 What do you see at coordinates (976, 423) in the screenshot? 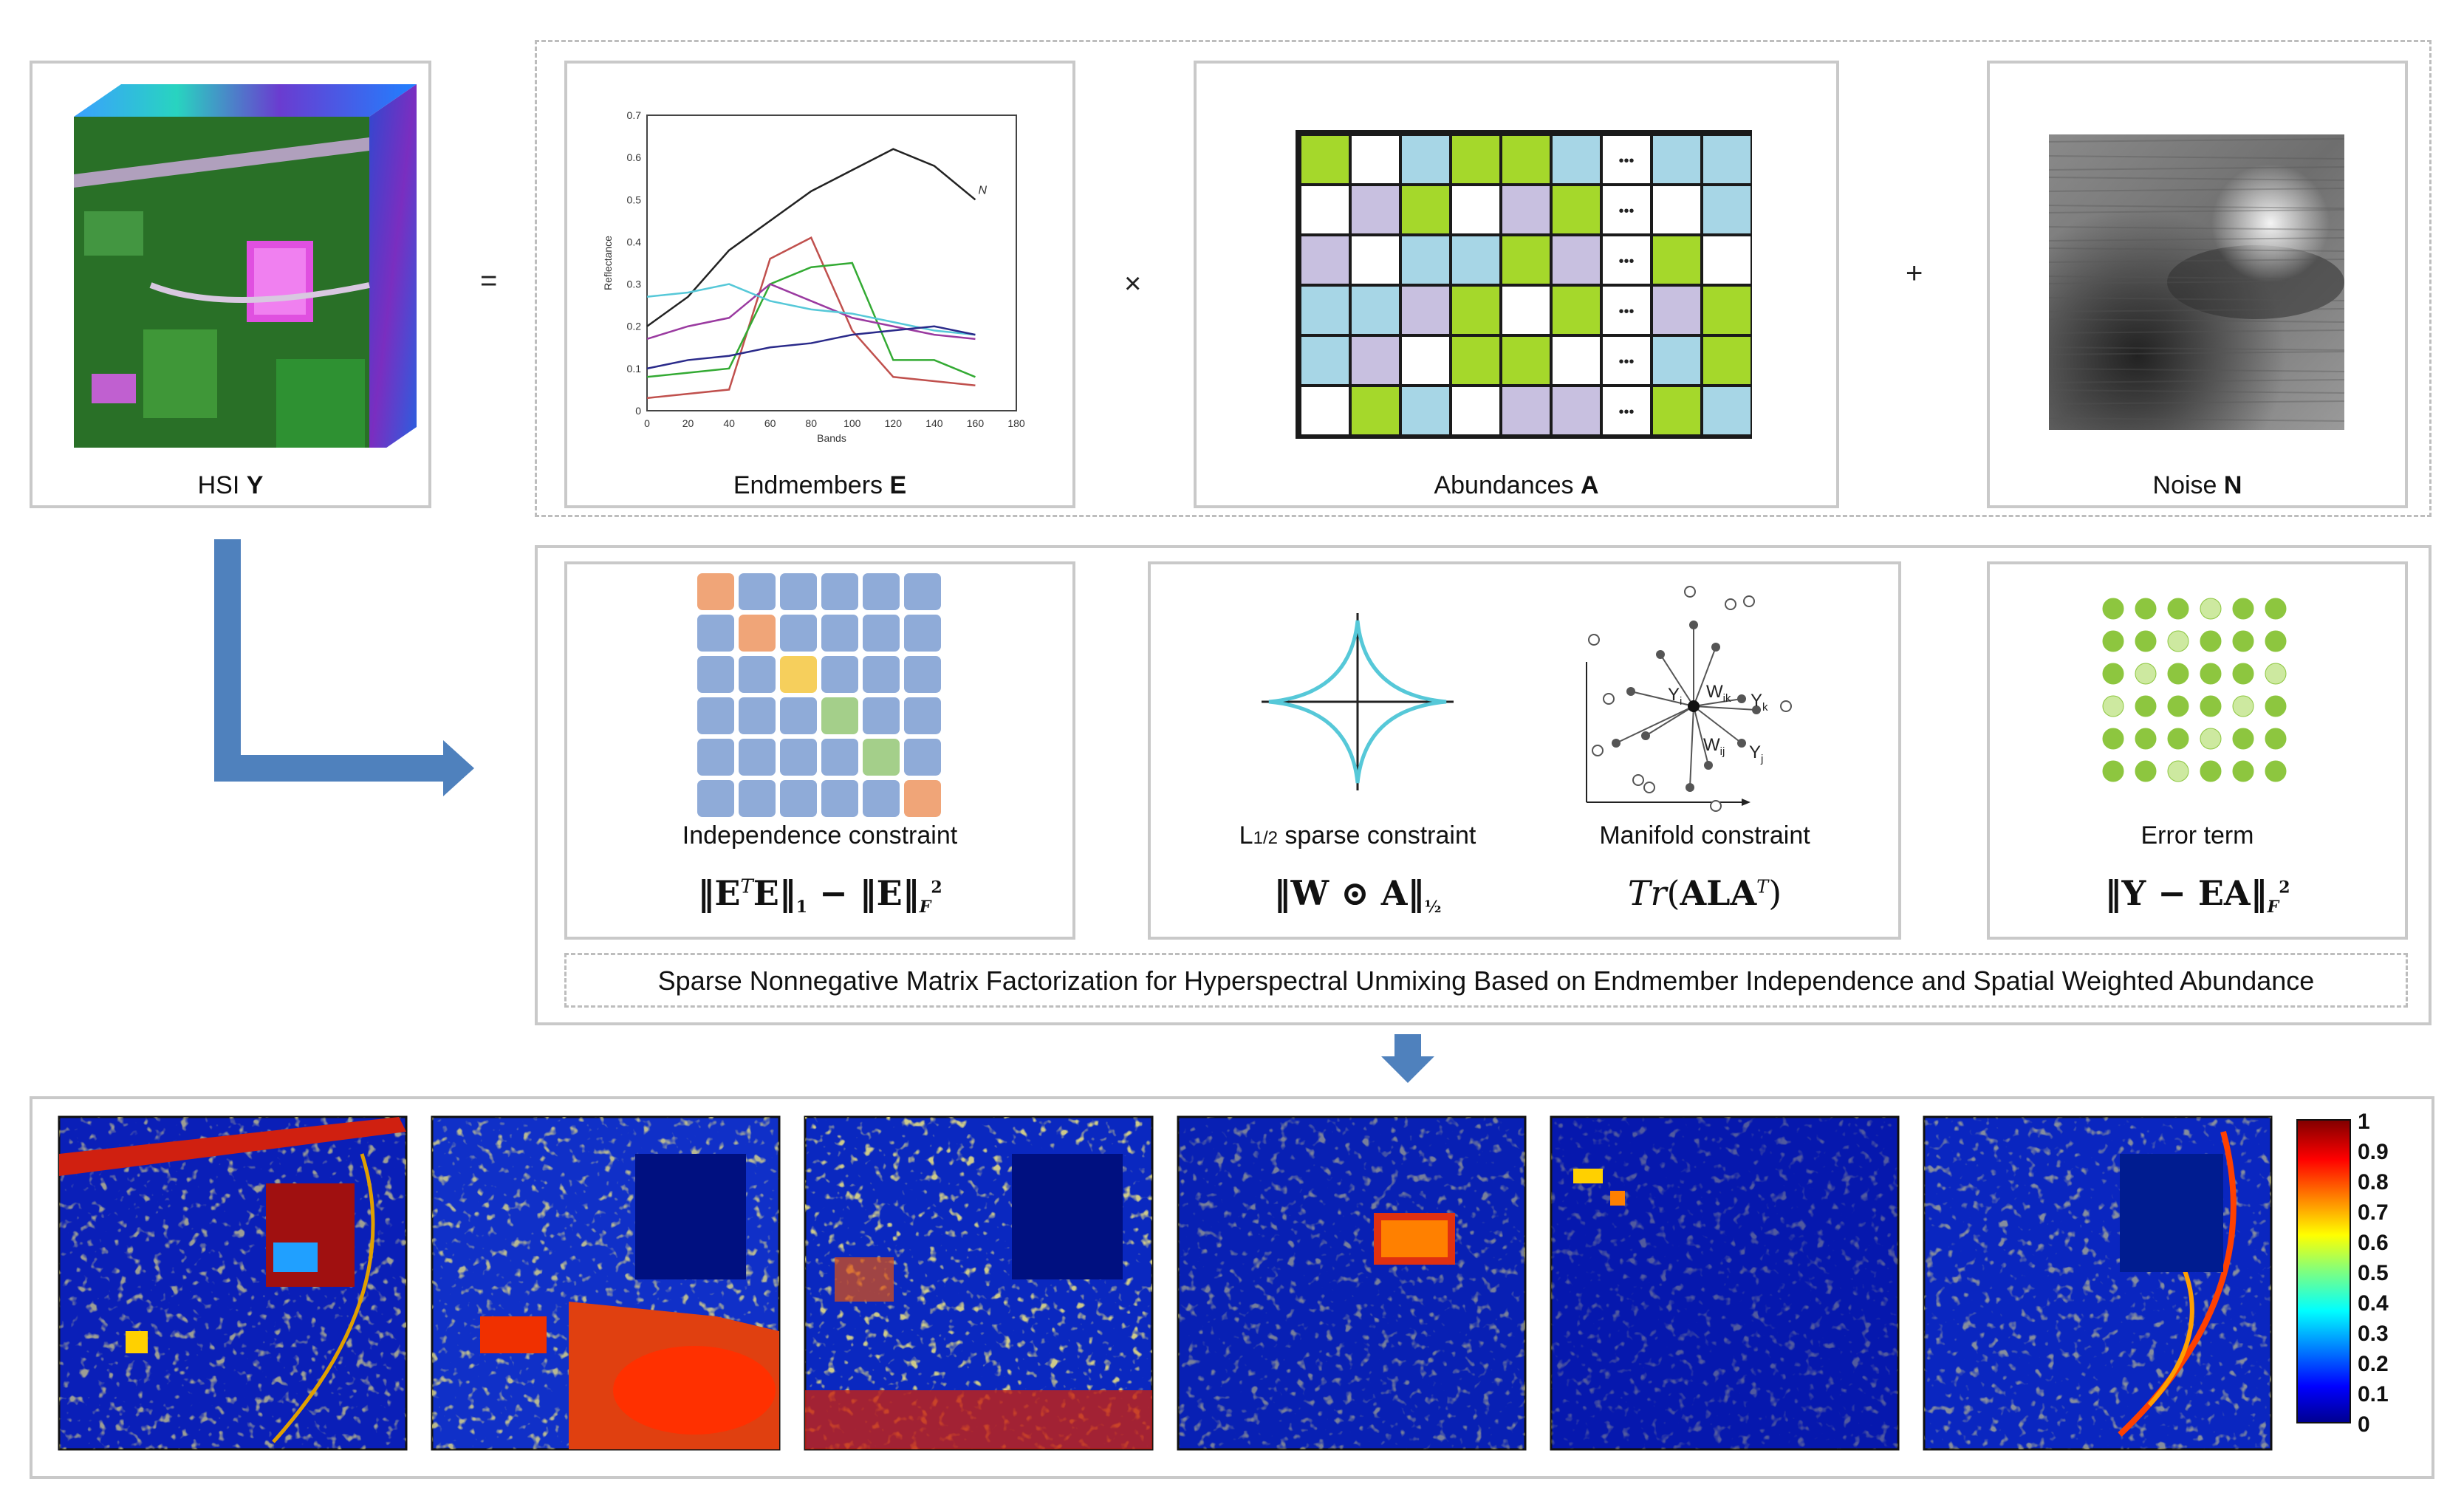
I see `x-tick-label: 160` at bounding box center [976, 423].